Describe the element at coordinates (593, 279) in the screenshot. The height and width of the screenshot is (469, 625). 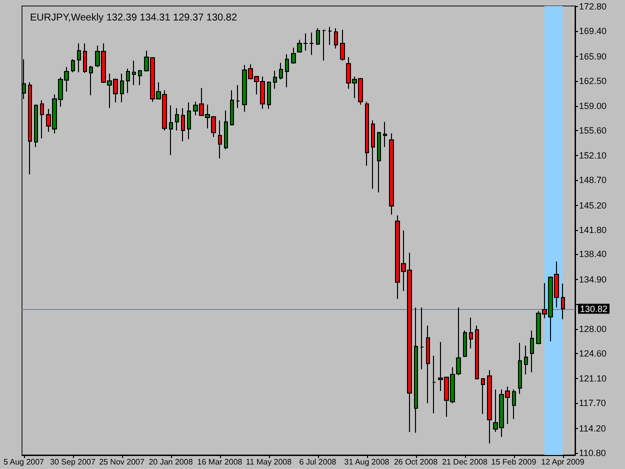
I see `y-tick-label: 134.90` at that location.